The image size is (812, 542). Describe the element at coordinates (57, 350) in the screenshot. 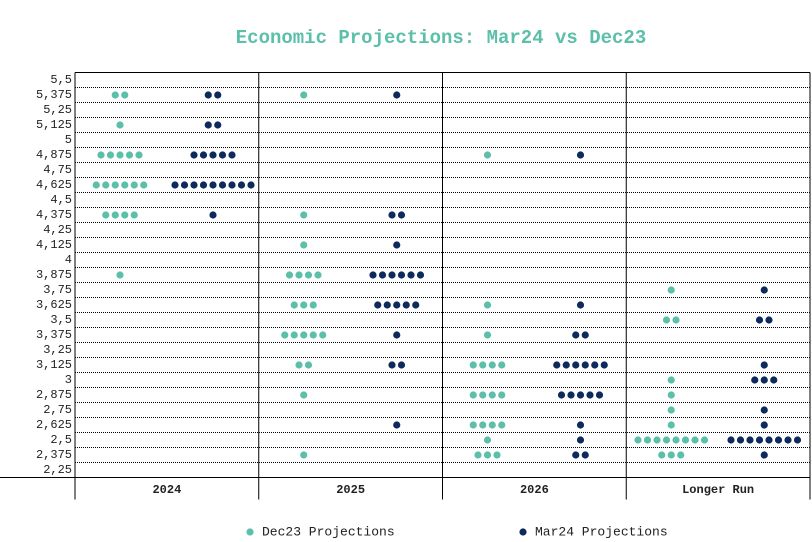

I see `y-tick-label: 3,25` at that location.